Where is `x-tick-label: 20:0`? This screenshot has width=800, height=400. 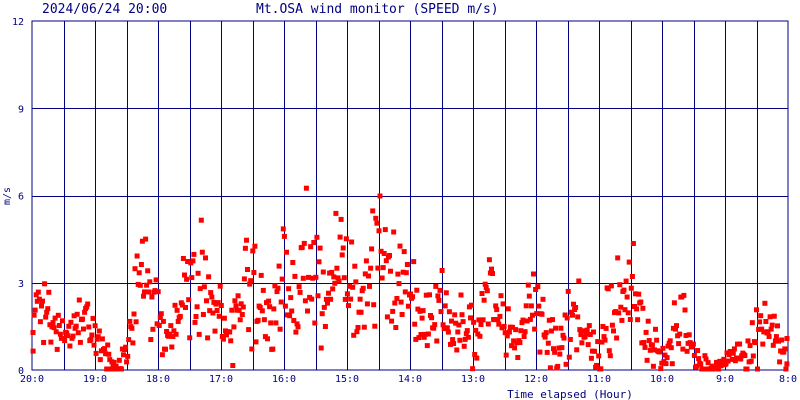 x-tick-label: 20:0 is located at coordinates (32, 379).